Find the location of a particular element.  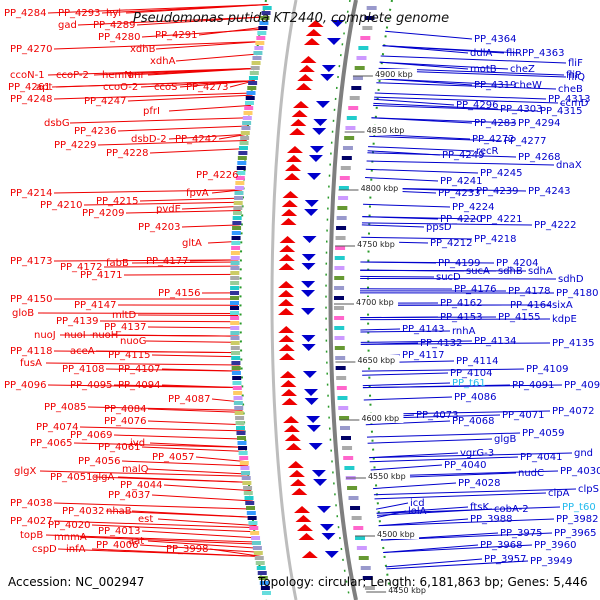

gene-label-left: PP_4032 is located at coordinates (83, 511).